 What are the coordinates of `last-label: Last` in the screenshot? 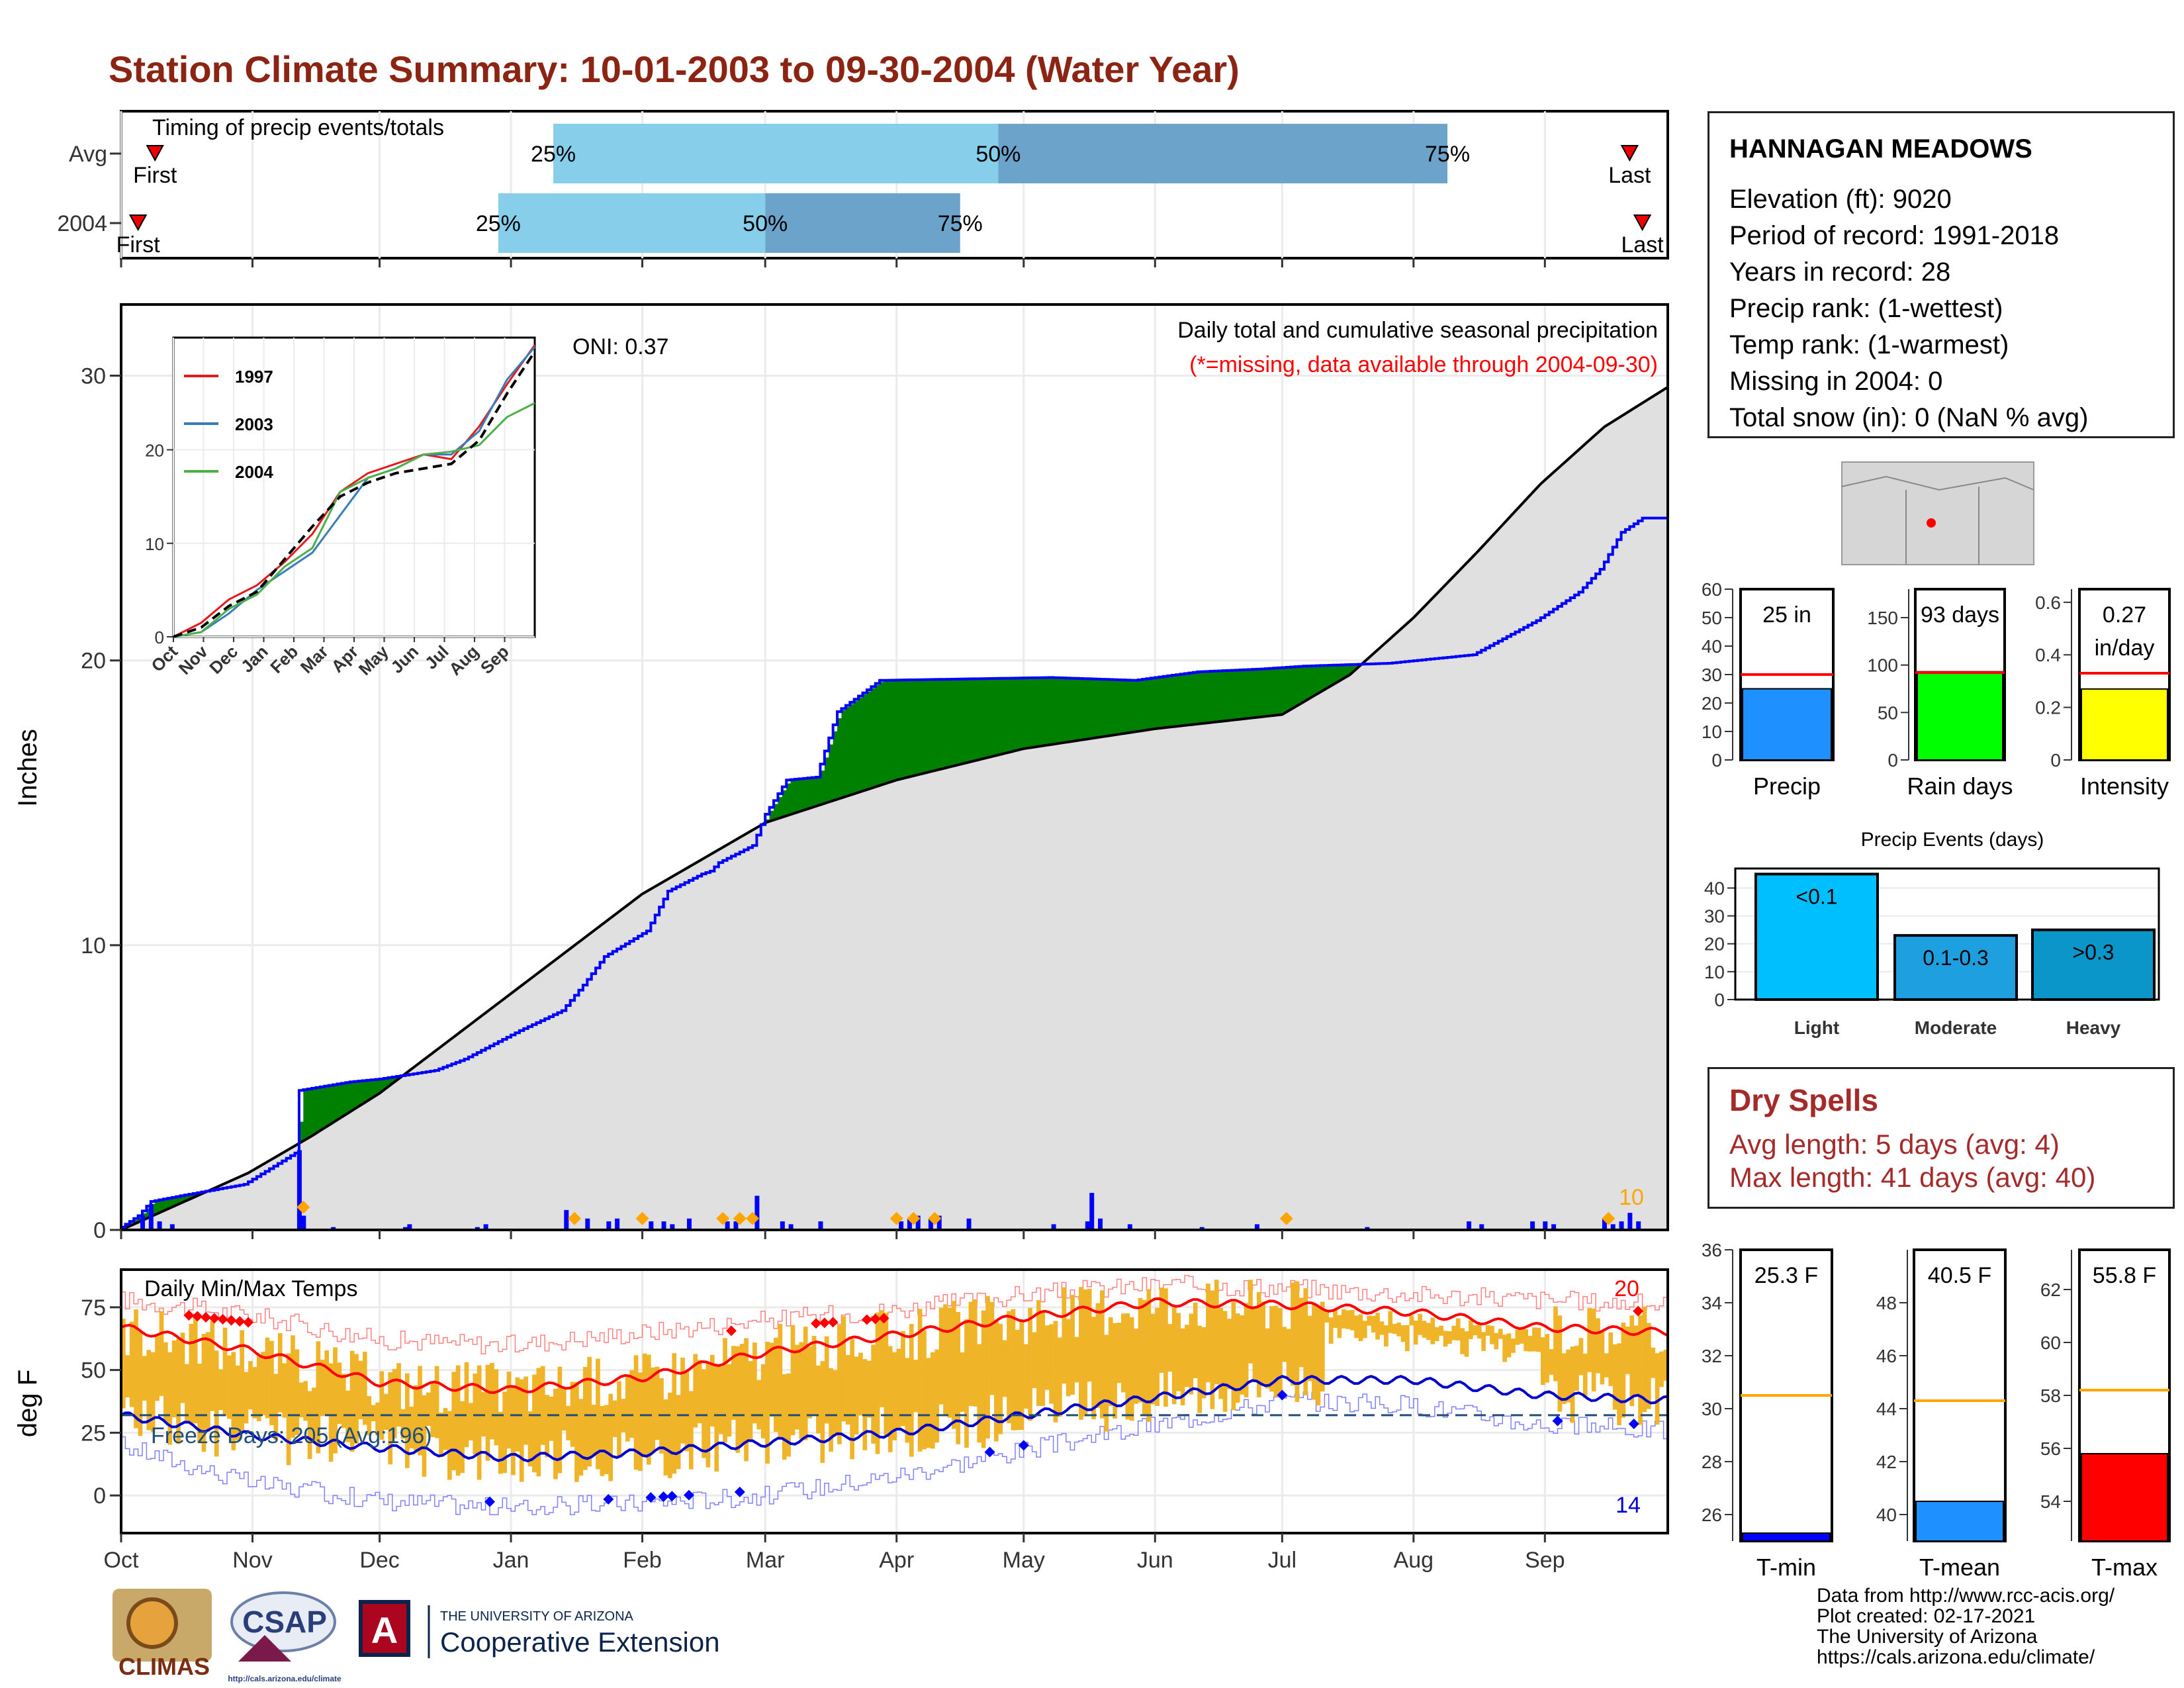 It's located at (1642, 245).